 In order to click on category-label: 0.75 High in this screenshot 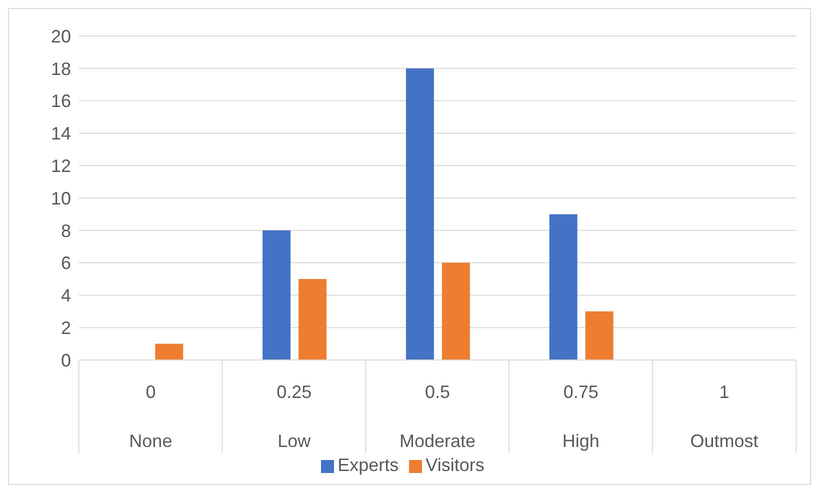, I will do `click(581, 416)`.